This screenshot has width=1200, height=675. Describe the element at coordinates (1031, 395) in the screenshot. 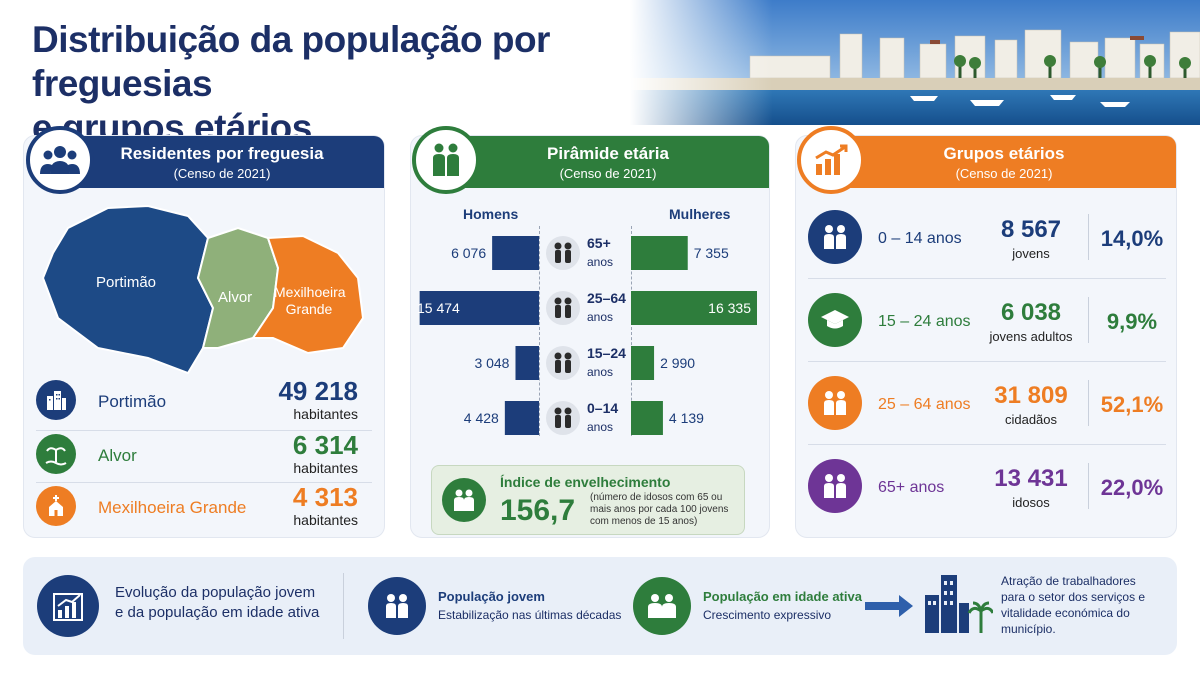

I see `age-value: 31 809` at that location.